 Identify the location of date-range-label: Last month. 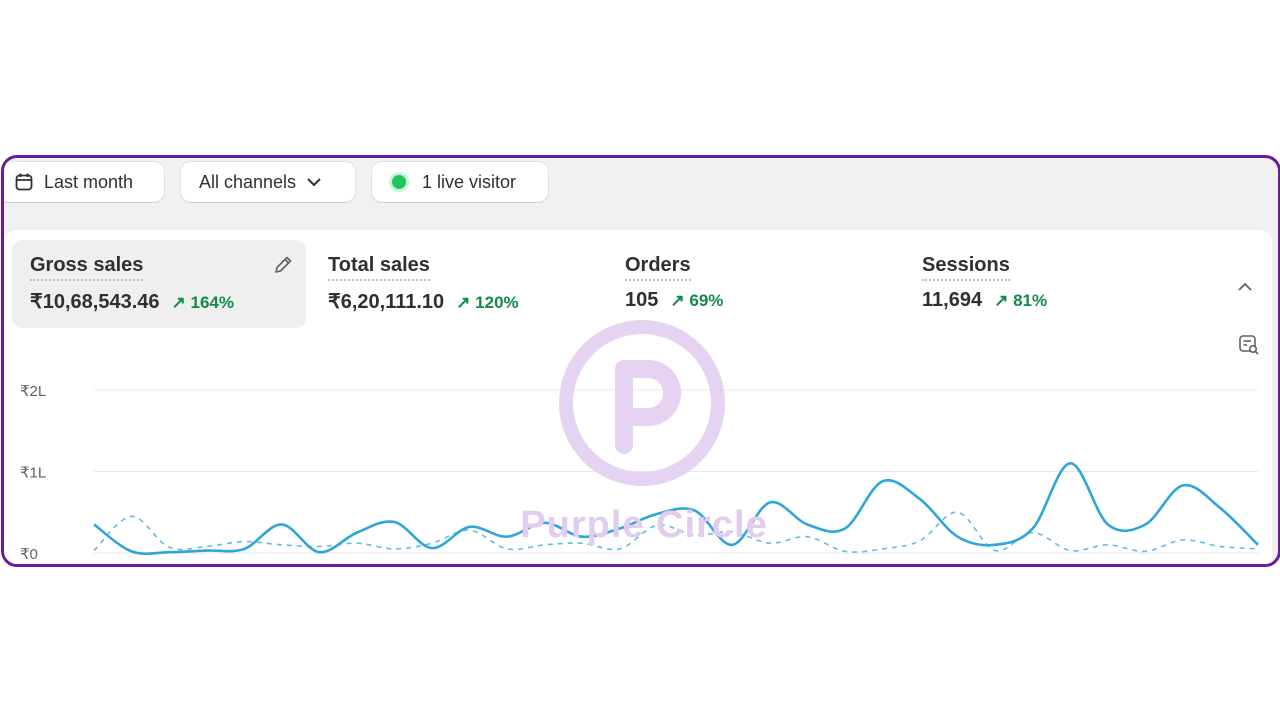
(89, 181).